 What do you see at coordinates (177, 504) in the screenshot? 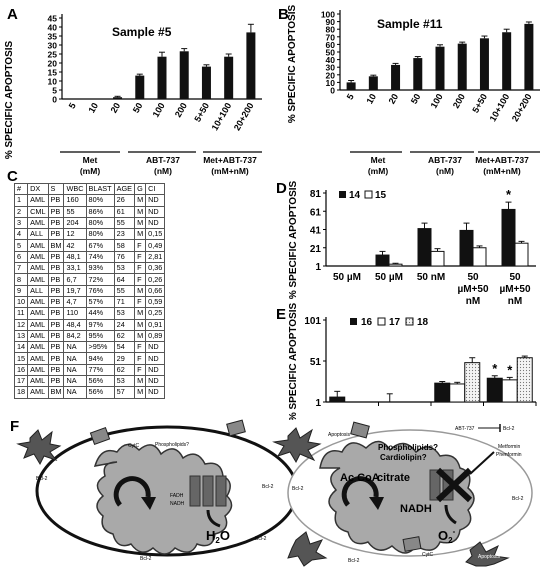
I see `left-nadh-label: NADH` at bounding box center [177, 504].